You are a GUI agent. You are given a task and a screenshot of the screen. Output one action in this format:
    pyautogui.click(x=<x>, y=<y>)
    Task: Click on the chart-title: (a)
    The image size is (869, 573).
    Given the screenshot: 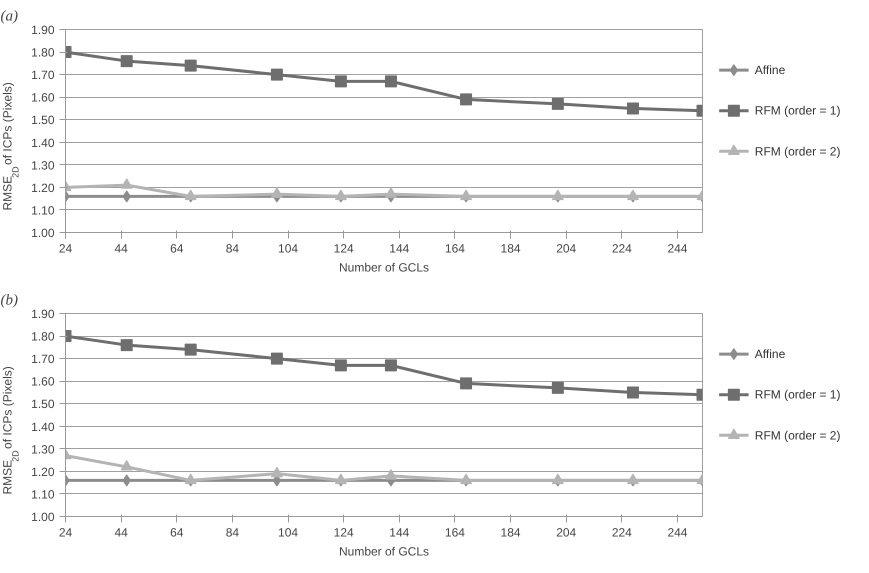 What is the action you would take?
    pyautogui.click(x=9, y=16)
    